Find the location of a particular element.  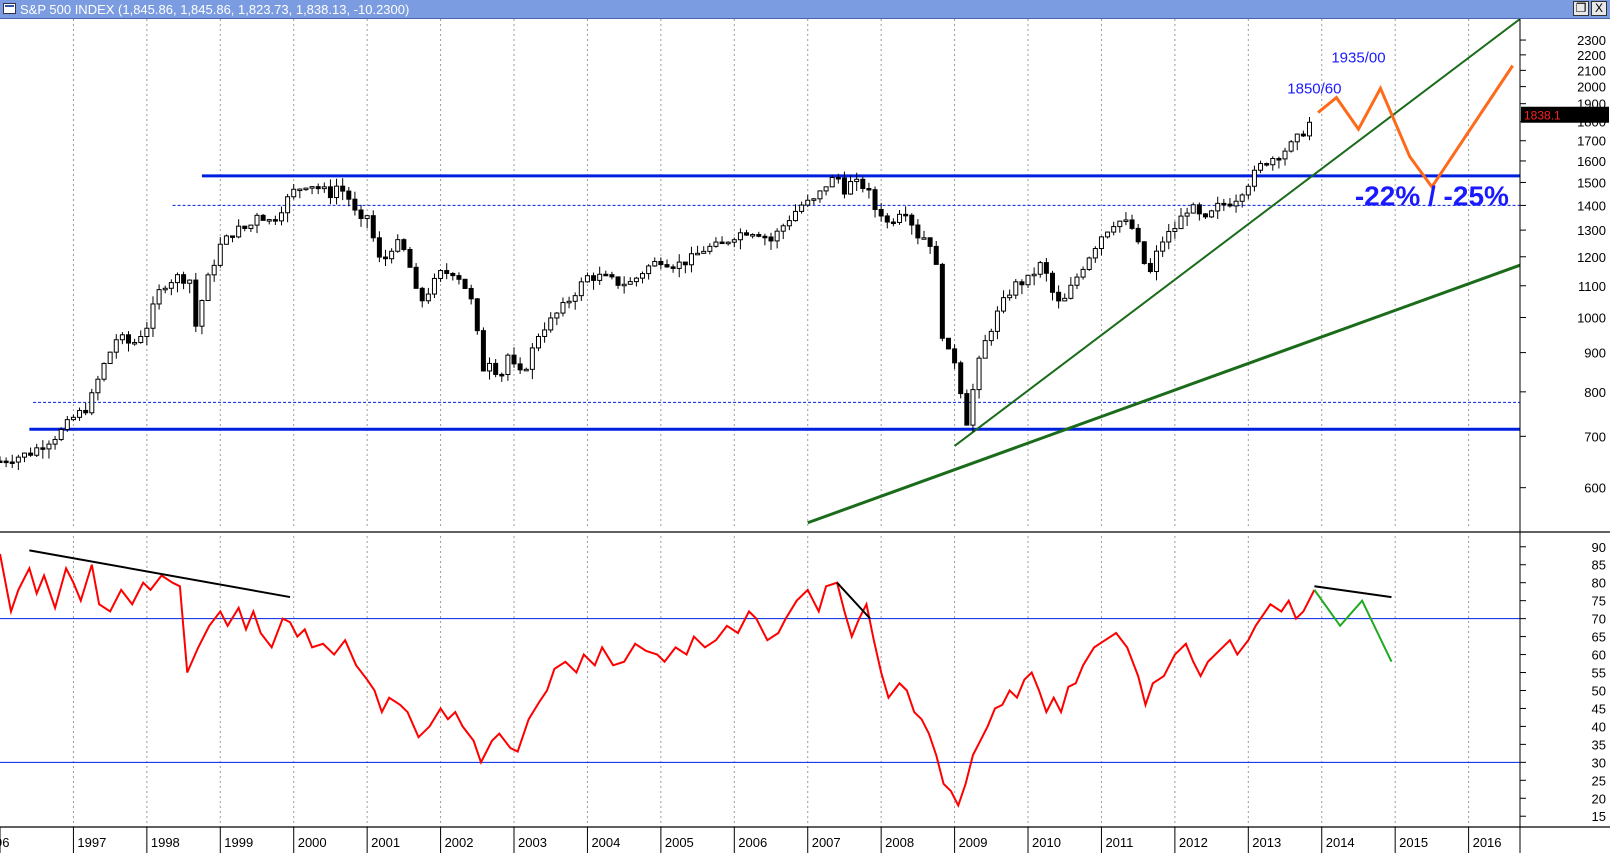

x-tick-label: 1999 is located at coordinates (238, 842).